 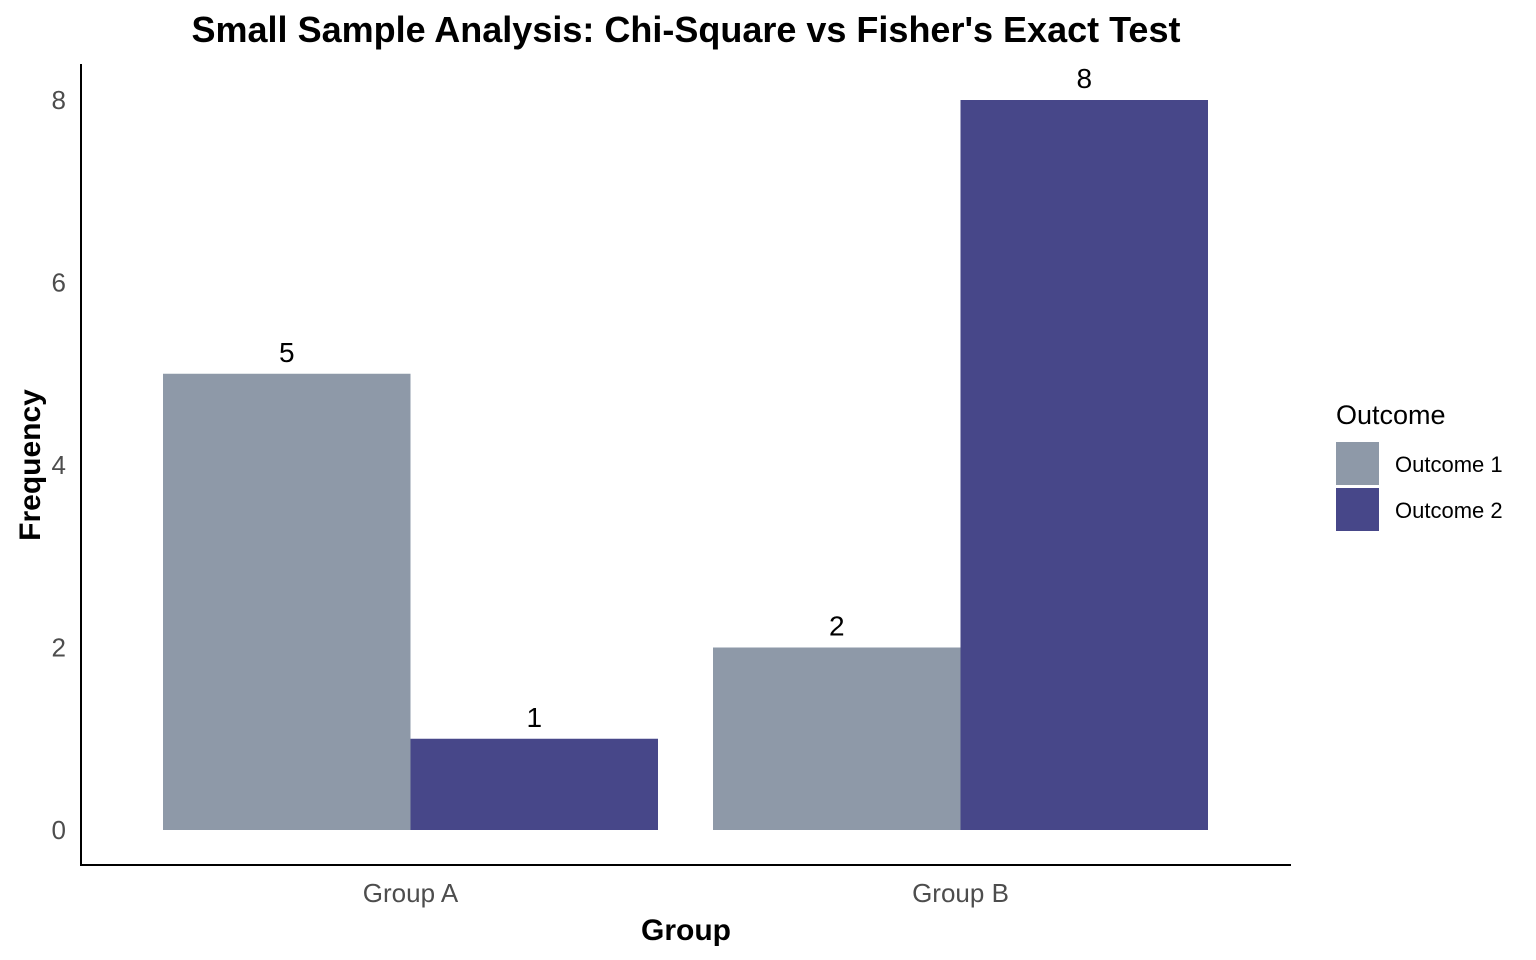 What do you see at coordinates (1449, 510) in the screenshot?
I see `legend-label: Outcome 2` at bounding box center [1449, 510].